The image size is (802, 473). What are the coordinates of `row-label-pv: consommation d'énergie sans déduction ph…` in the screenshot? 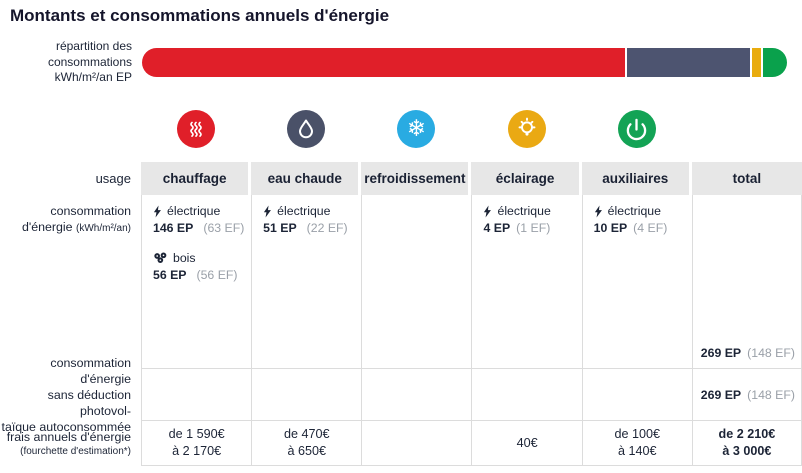 It's located at (66, 395).